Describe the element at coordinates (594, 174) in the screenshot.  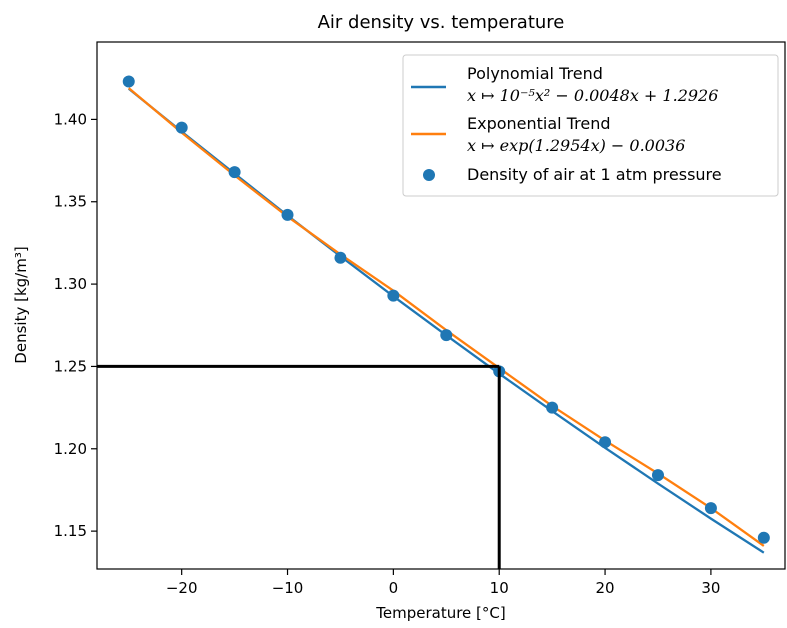
I see `legend-label-scatter: Density of air at 1 atm pressure` at that location.